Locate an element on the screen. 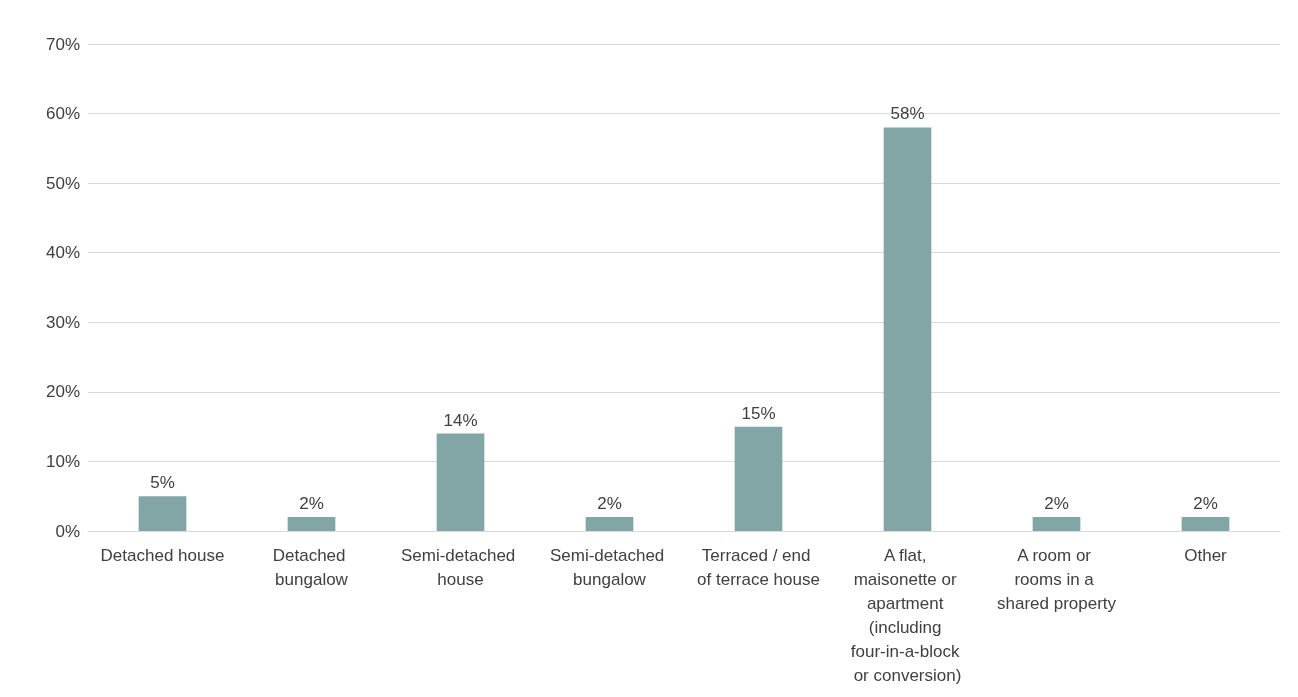 This screenshot has height=697, width=1298. data-label: 14% is located at coordinates (460, 420).